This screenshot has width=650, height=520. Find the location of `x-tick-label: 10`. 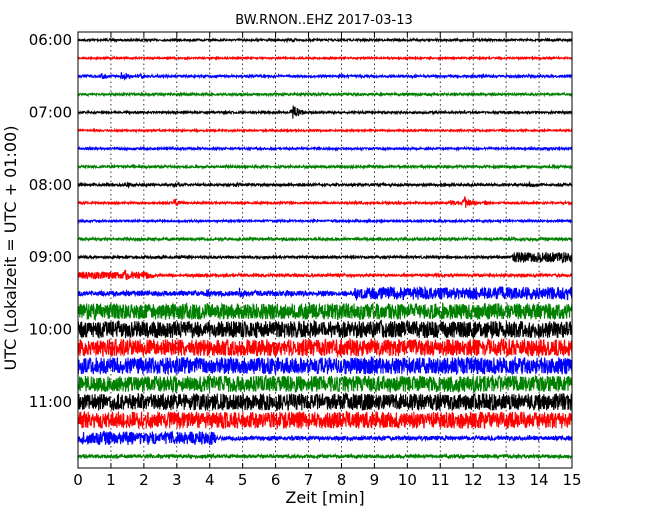

x-tick-label: 10 is located at coordinates (407, 480).